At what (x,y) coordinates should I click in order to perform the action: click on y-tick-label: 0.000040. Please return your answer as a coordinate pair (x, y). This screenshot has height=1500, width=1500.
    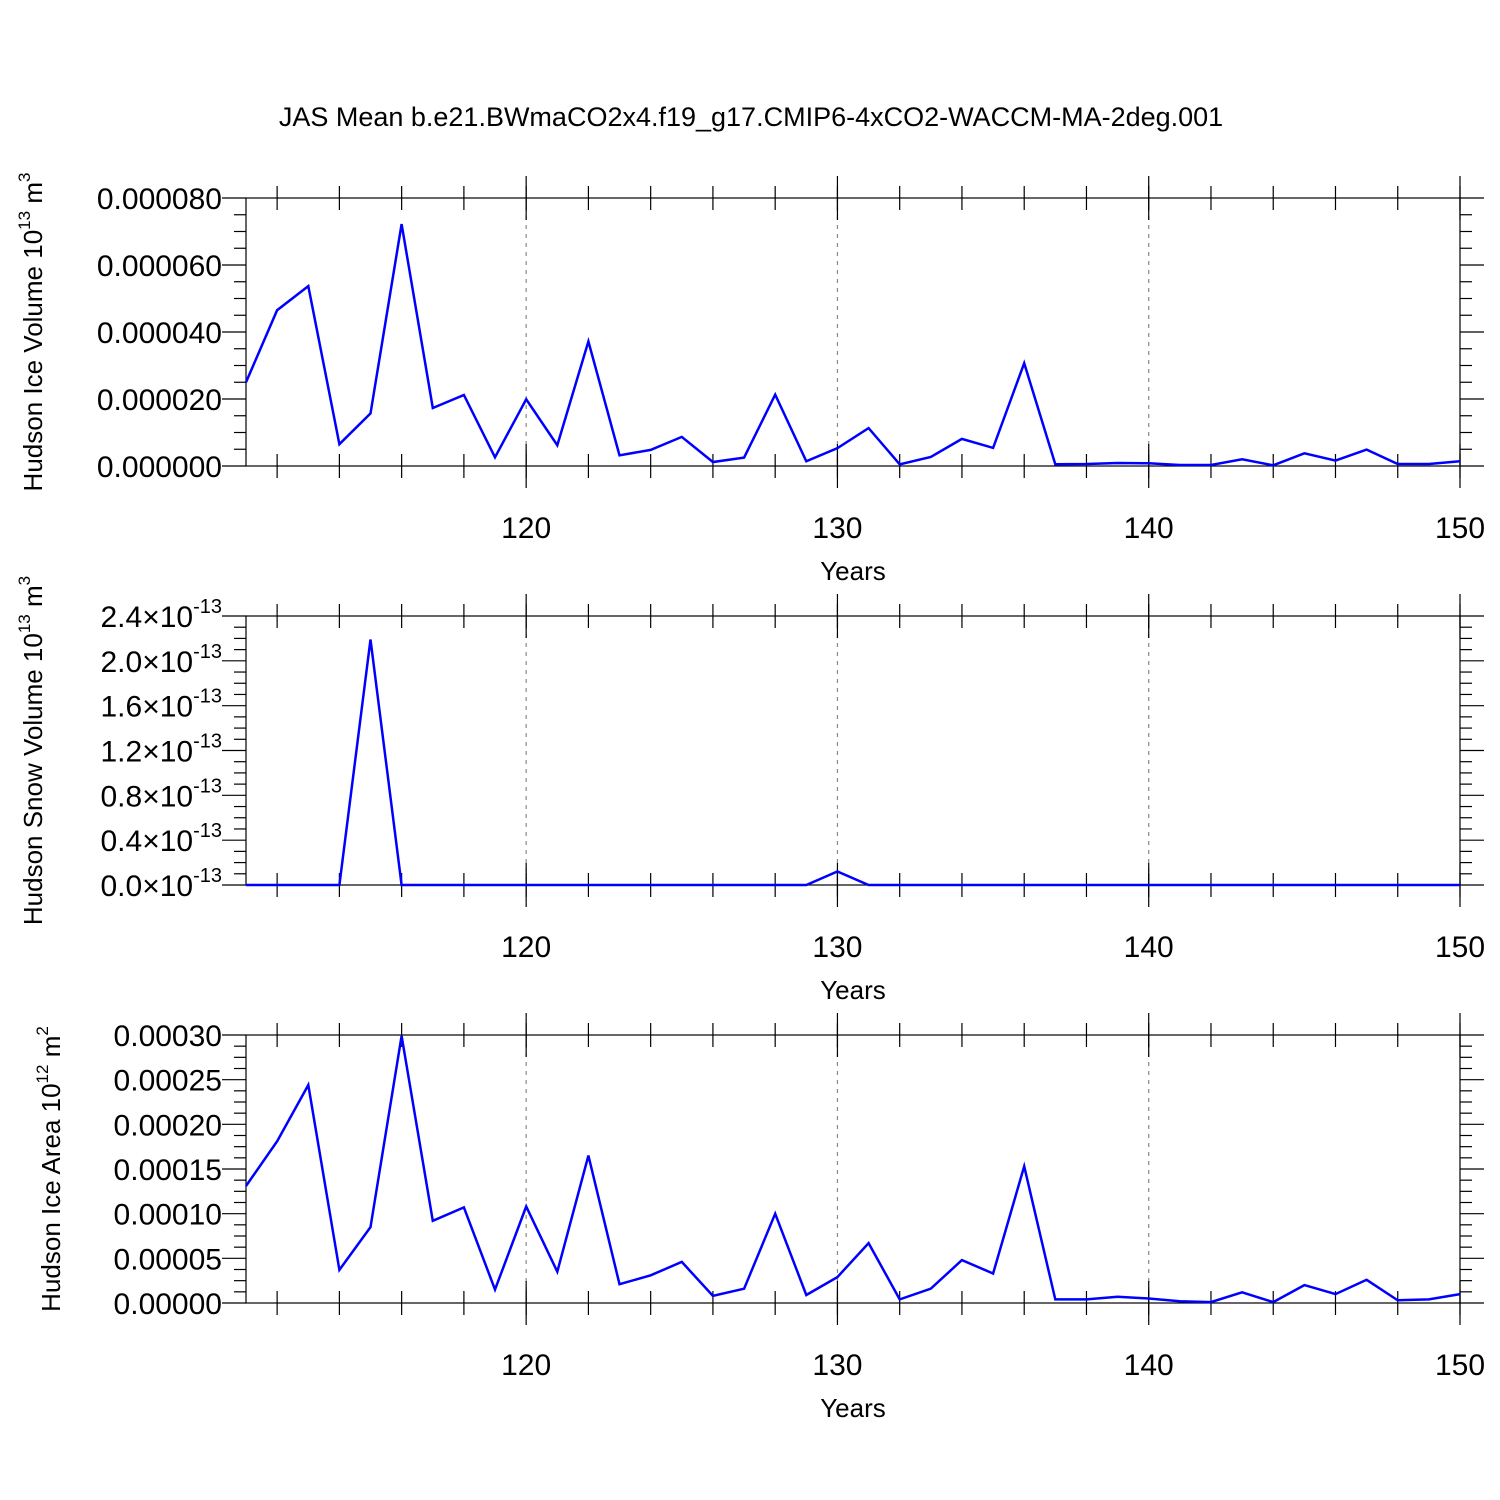
    Looking at the image, I should click on (159, 333).